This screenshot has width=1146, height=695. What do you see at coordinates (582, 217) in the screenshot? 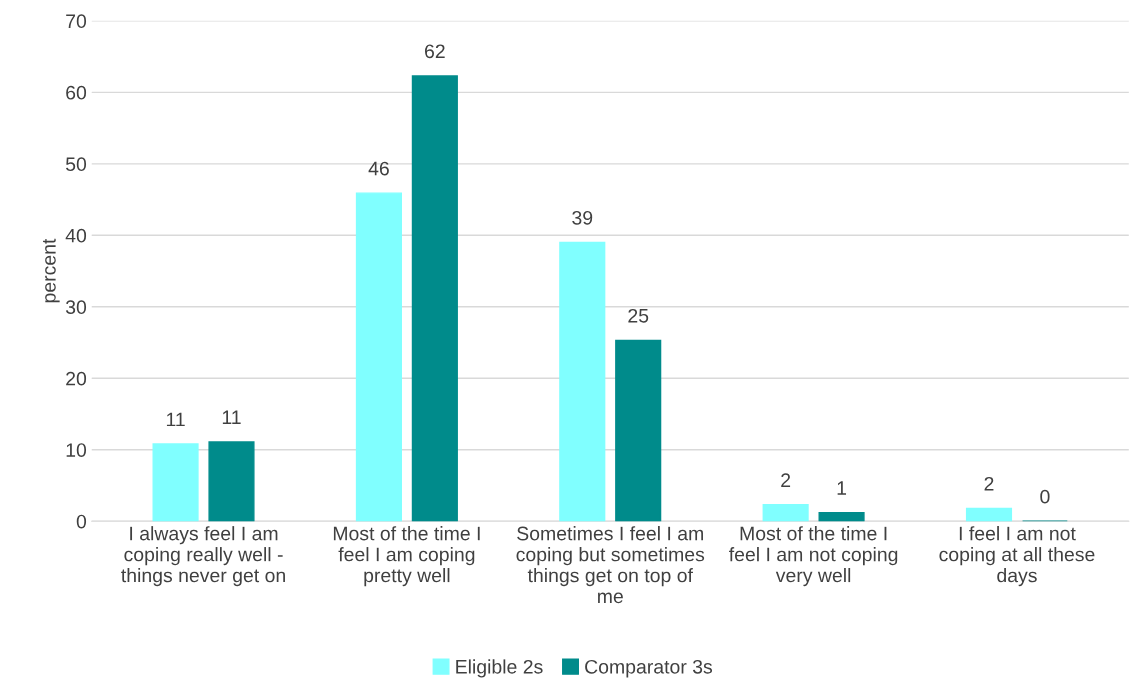
I see `data-label: 39` at bounding box center [582, 217].